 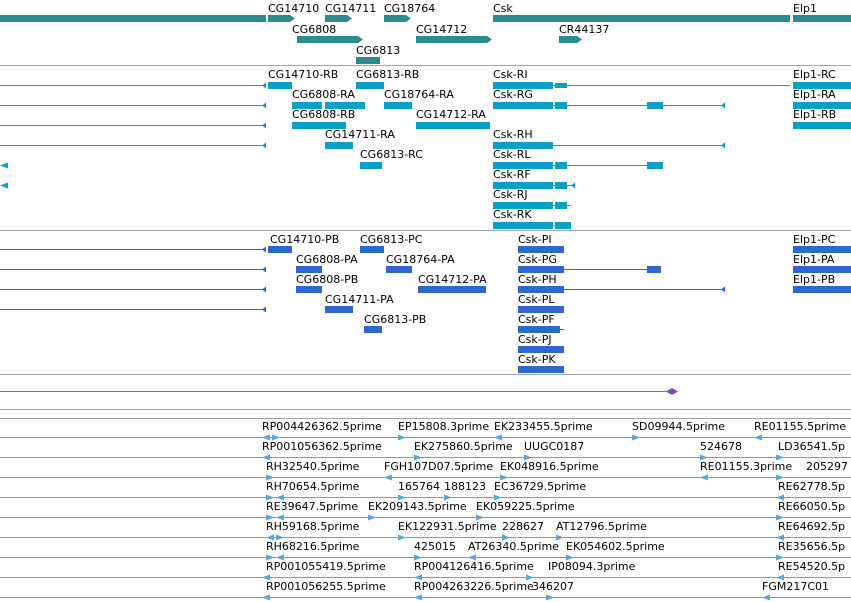 What do you see at coordinates (327, 259) in the screenshot?
I see `protein-label: CG6808-PA` at bounding box center [327, 259].